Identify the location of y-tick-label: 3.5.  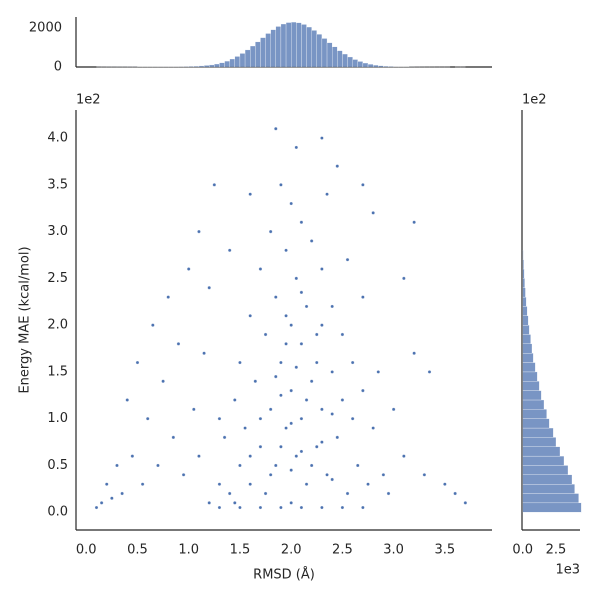
(57, 184).